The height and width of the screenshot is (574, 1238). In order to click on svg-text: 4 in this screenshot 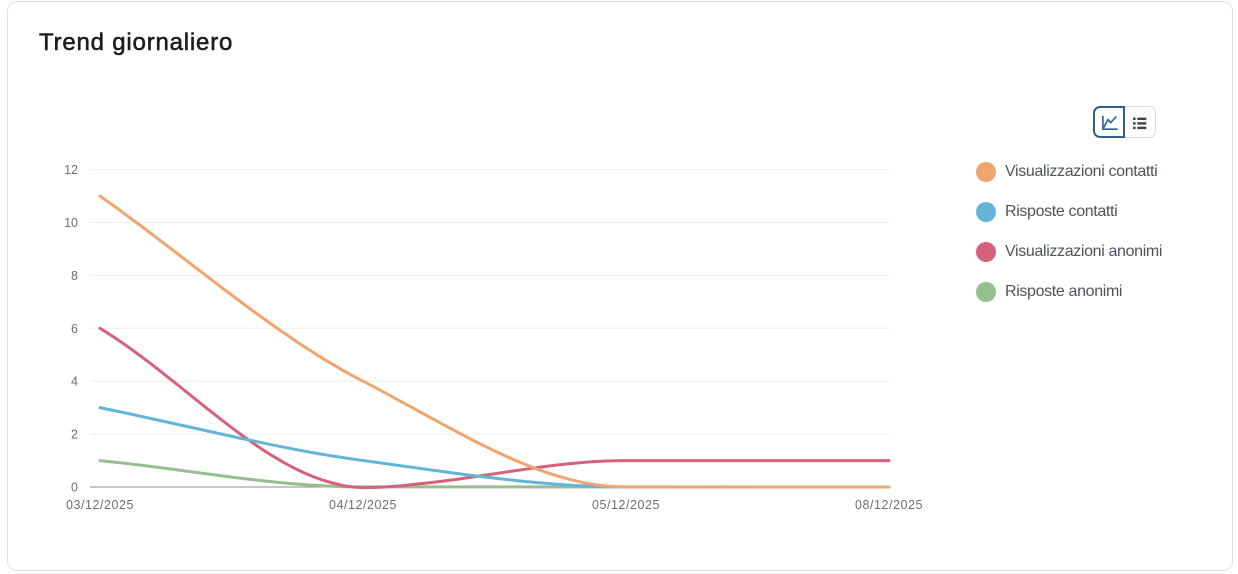, I will do `click(74, 382)`.